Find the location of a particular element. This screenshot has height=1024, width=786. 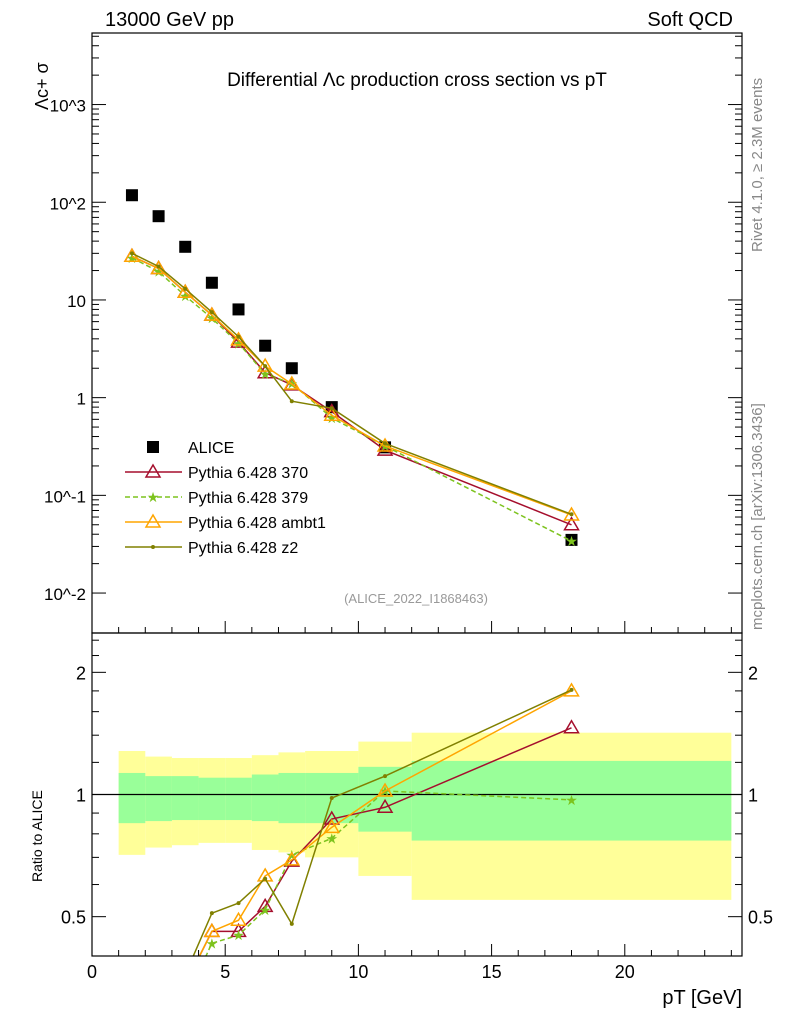

ratio-y-tick-label-right: 1 is located at coordinates (753, 796).